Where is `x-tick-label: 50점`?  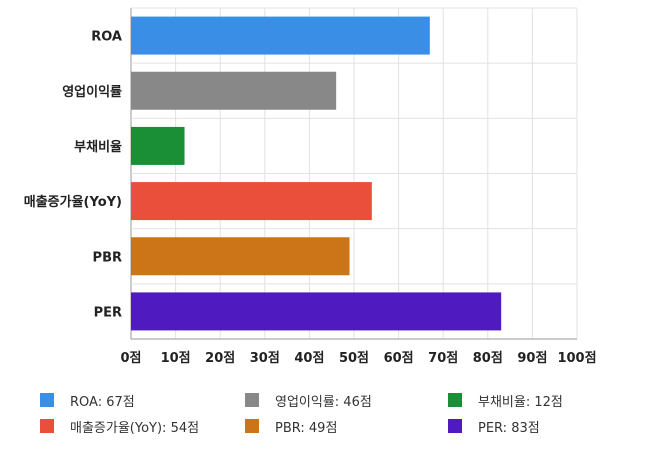 x-tick-label: 50점 is located at coordinates (354, 358).